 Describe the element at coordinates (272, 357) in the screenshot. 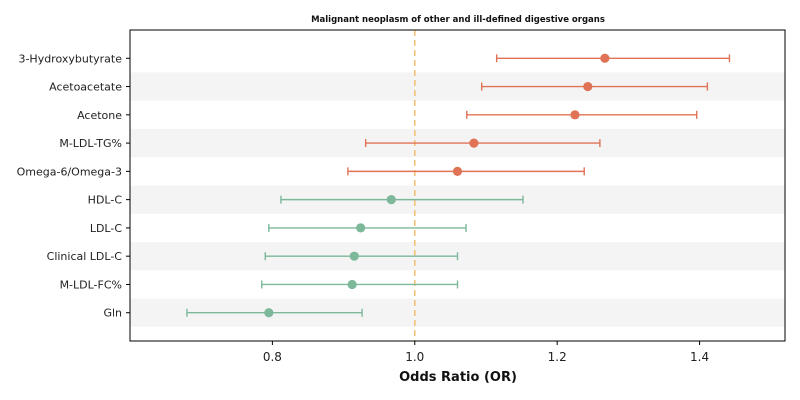

I see `x-tick-label: 0.8` at that location.